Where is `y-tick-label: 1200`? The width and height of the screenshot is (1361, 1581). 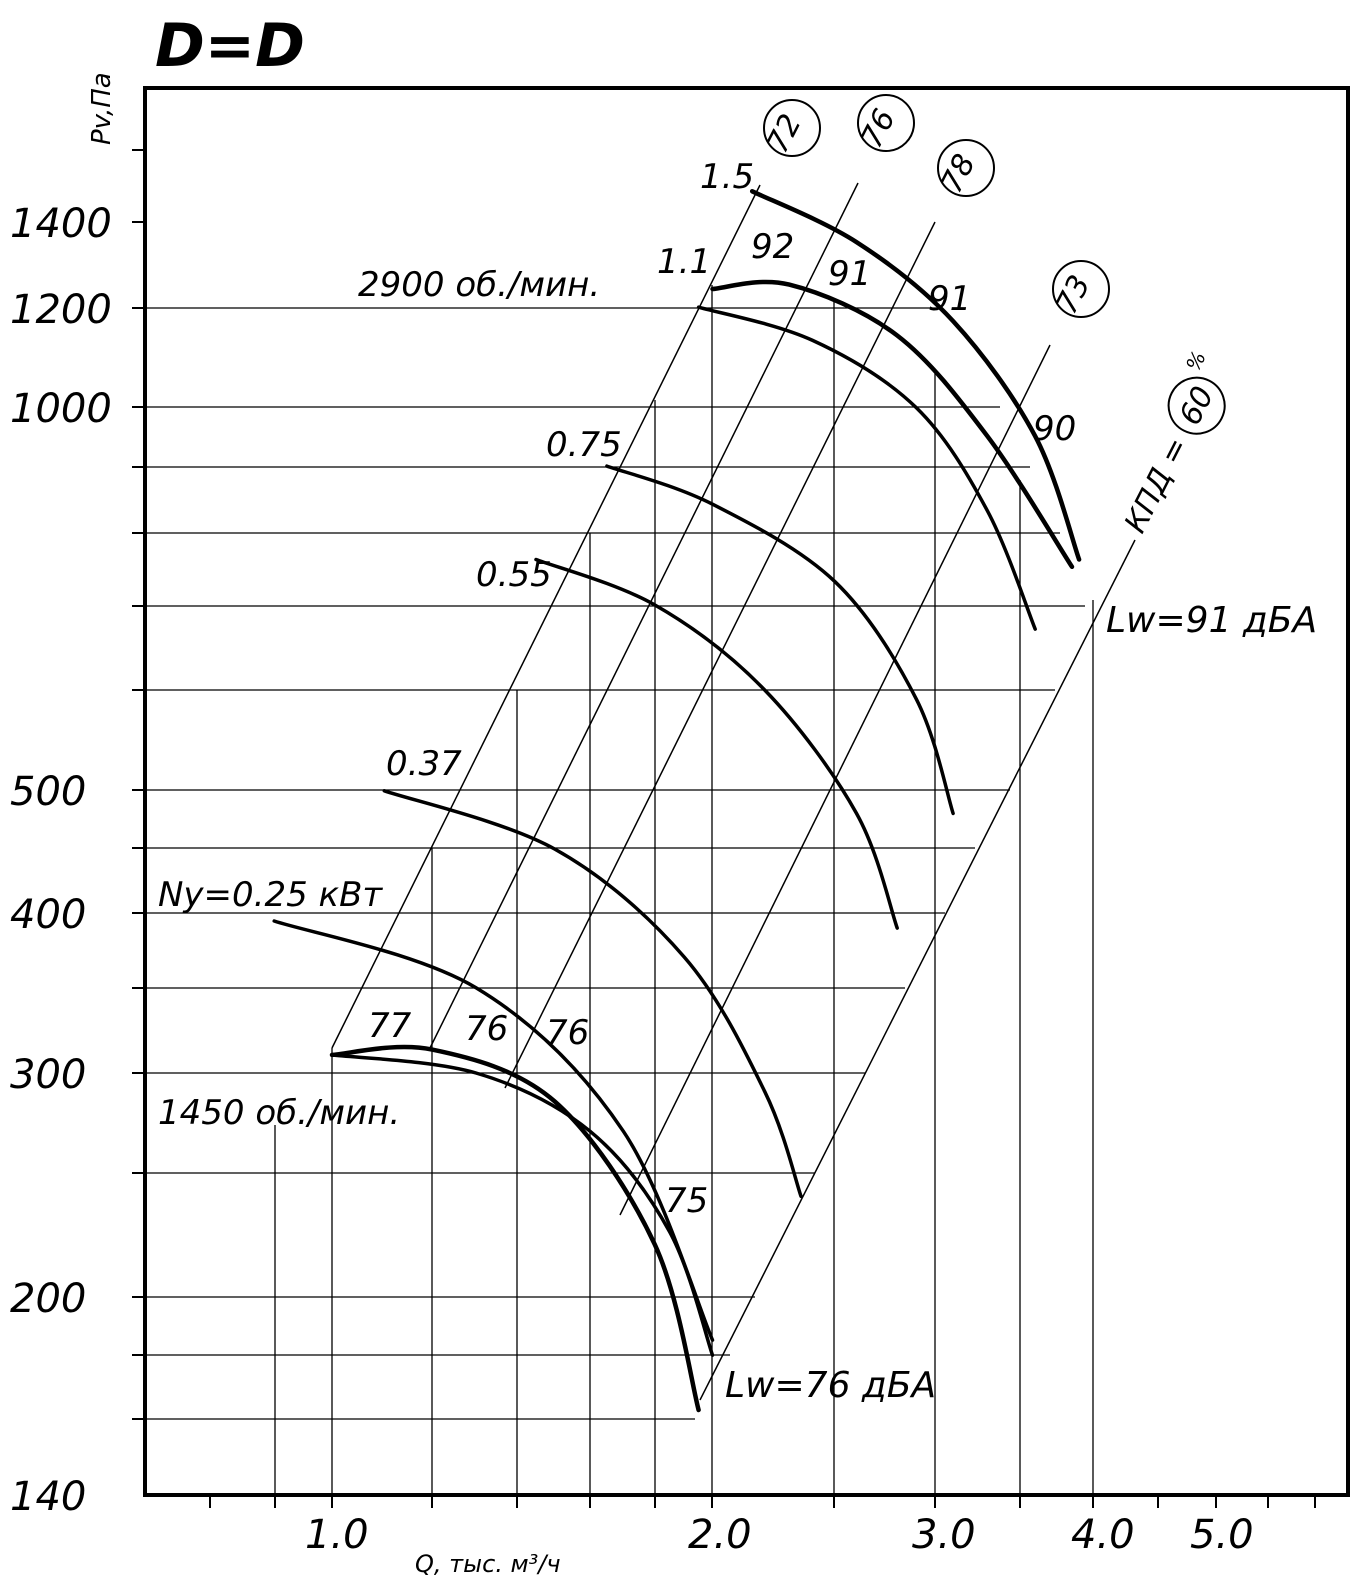 y-tick-label: 1200 is located at coordinates (61, 310).